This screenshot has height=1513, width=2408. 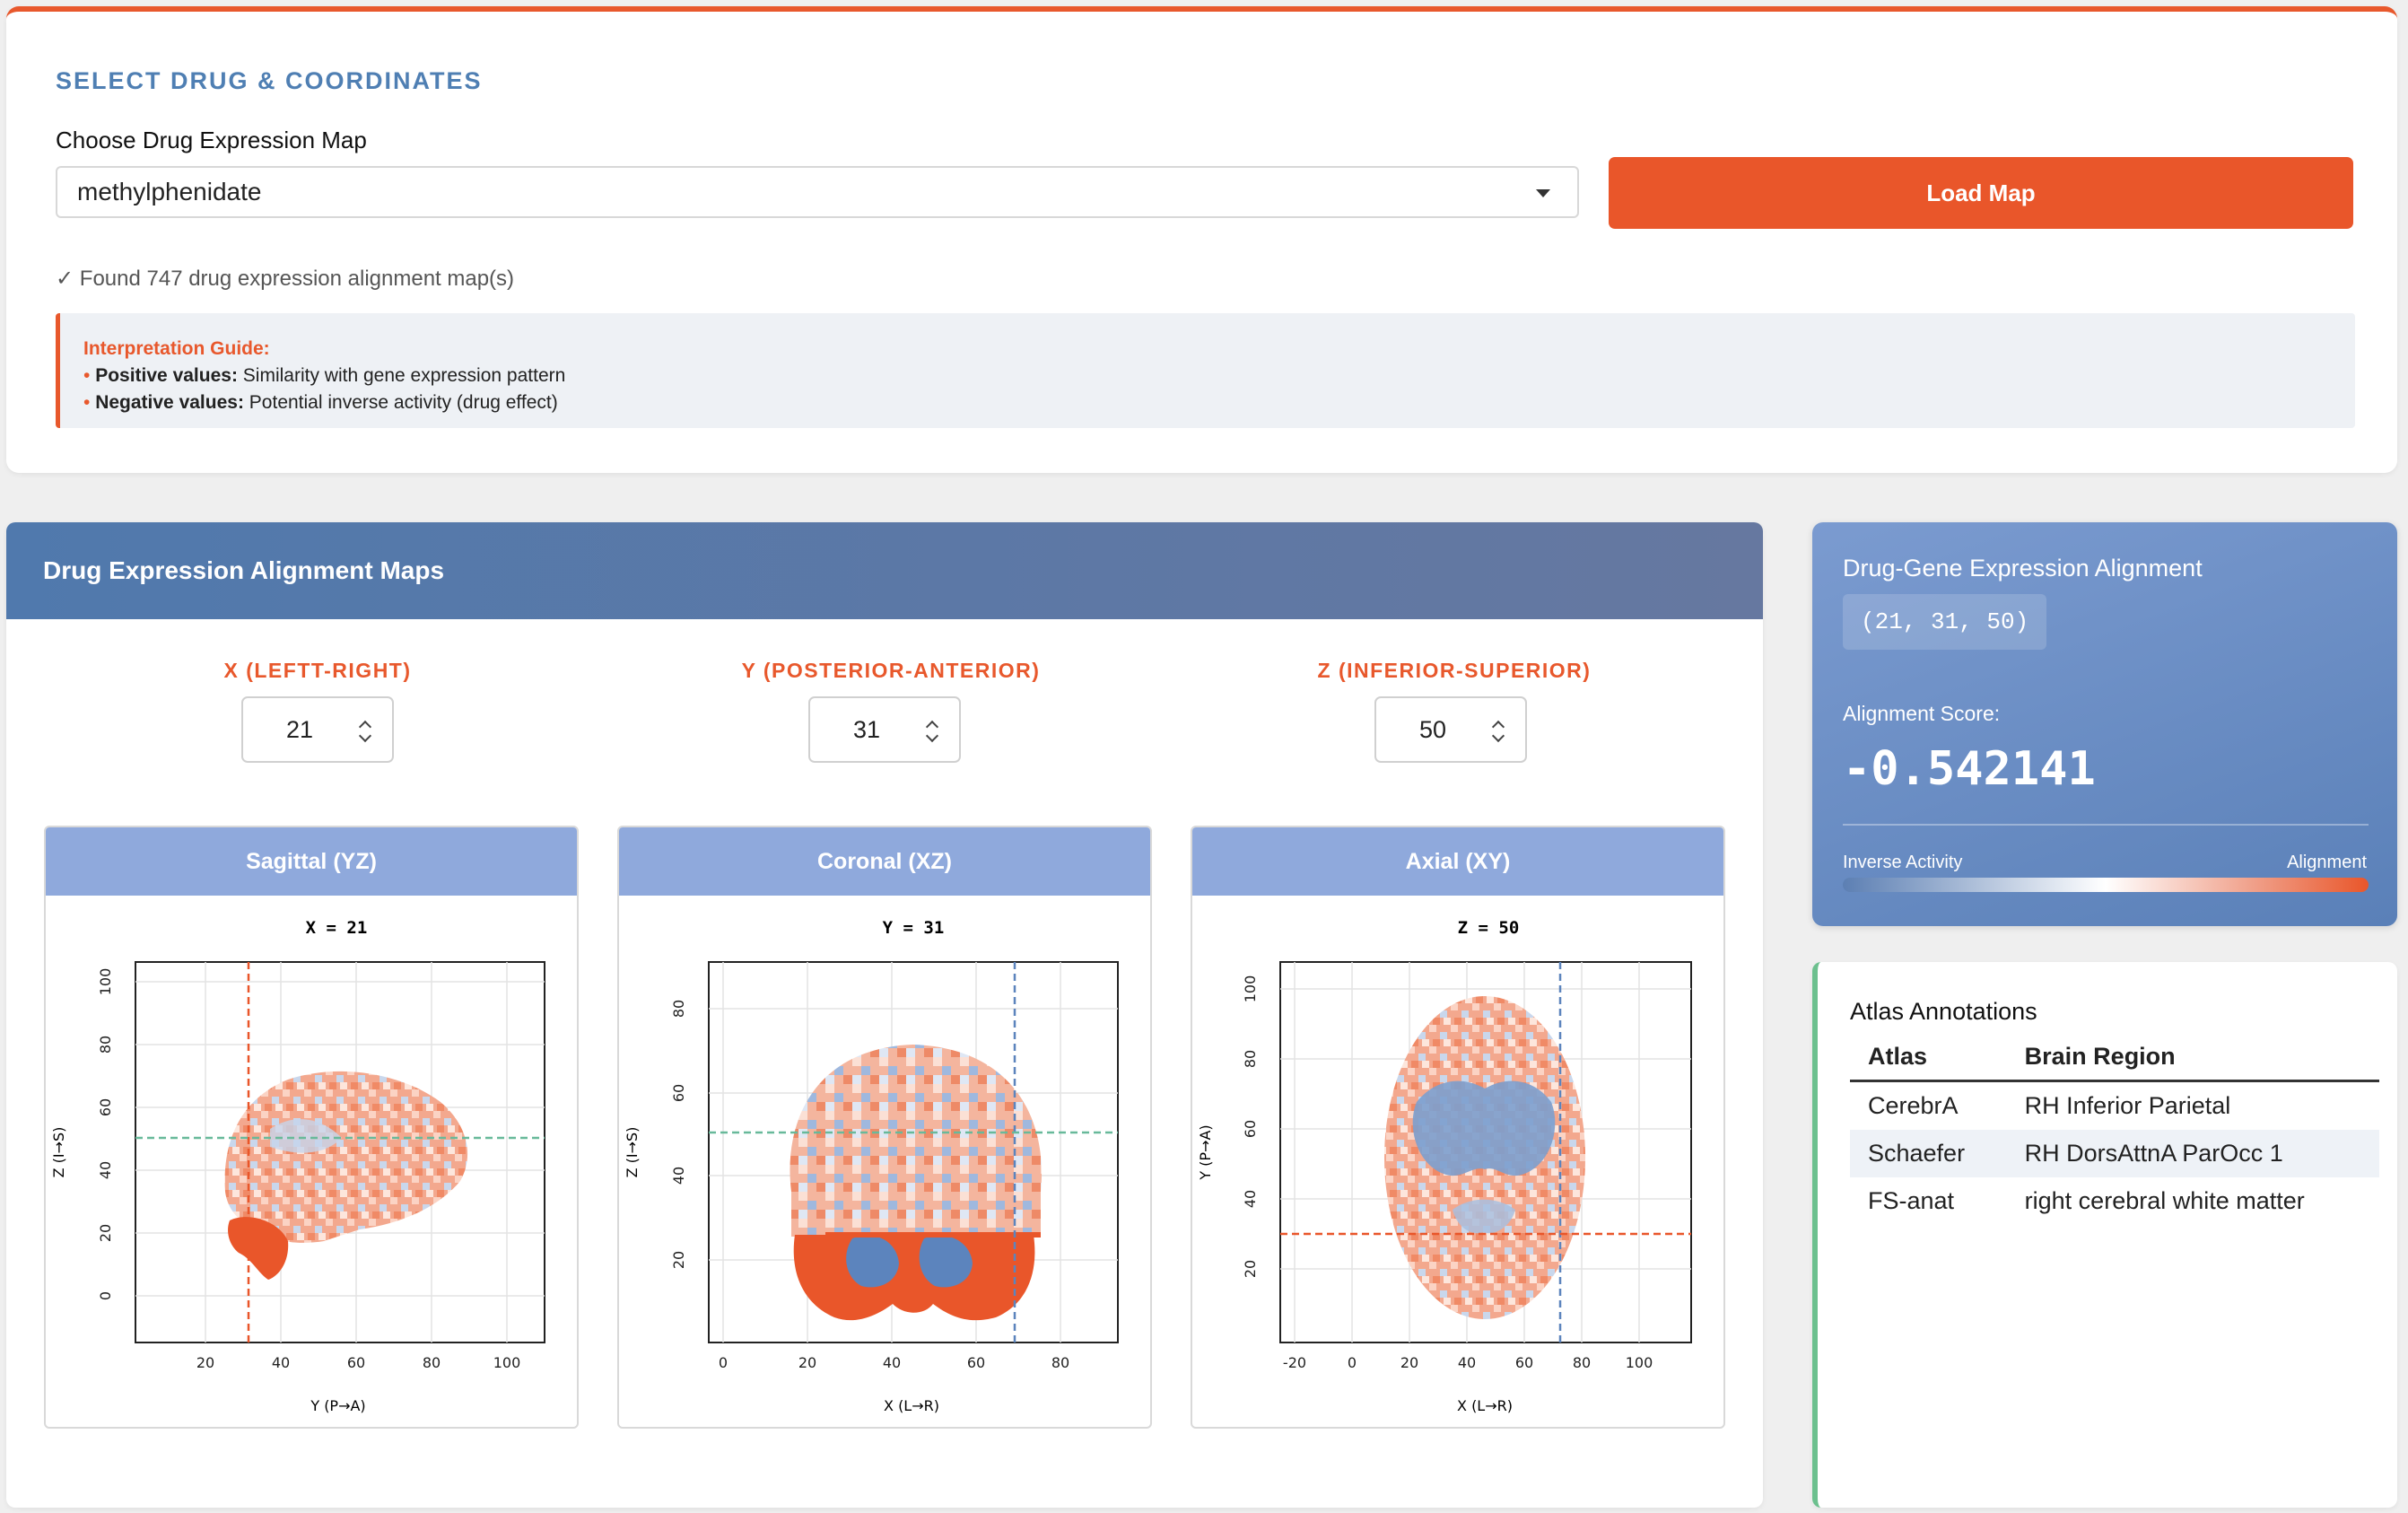 I want to click on coronal-view: Coronal (XZ) Y = 31, so click(x=884, y=1127).